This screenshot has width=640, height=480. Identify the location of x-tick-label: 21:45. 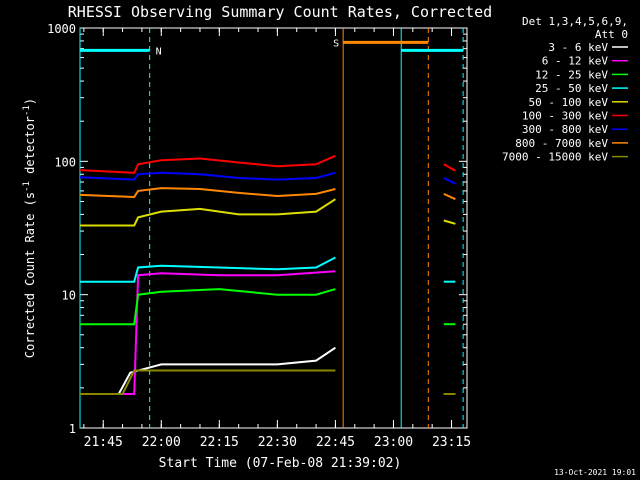
(103, 442).